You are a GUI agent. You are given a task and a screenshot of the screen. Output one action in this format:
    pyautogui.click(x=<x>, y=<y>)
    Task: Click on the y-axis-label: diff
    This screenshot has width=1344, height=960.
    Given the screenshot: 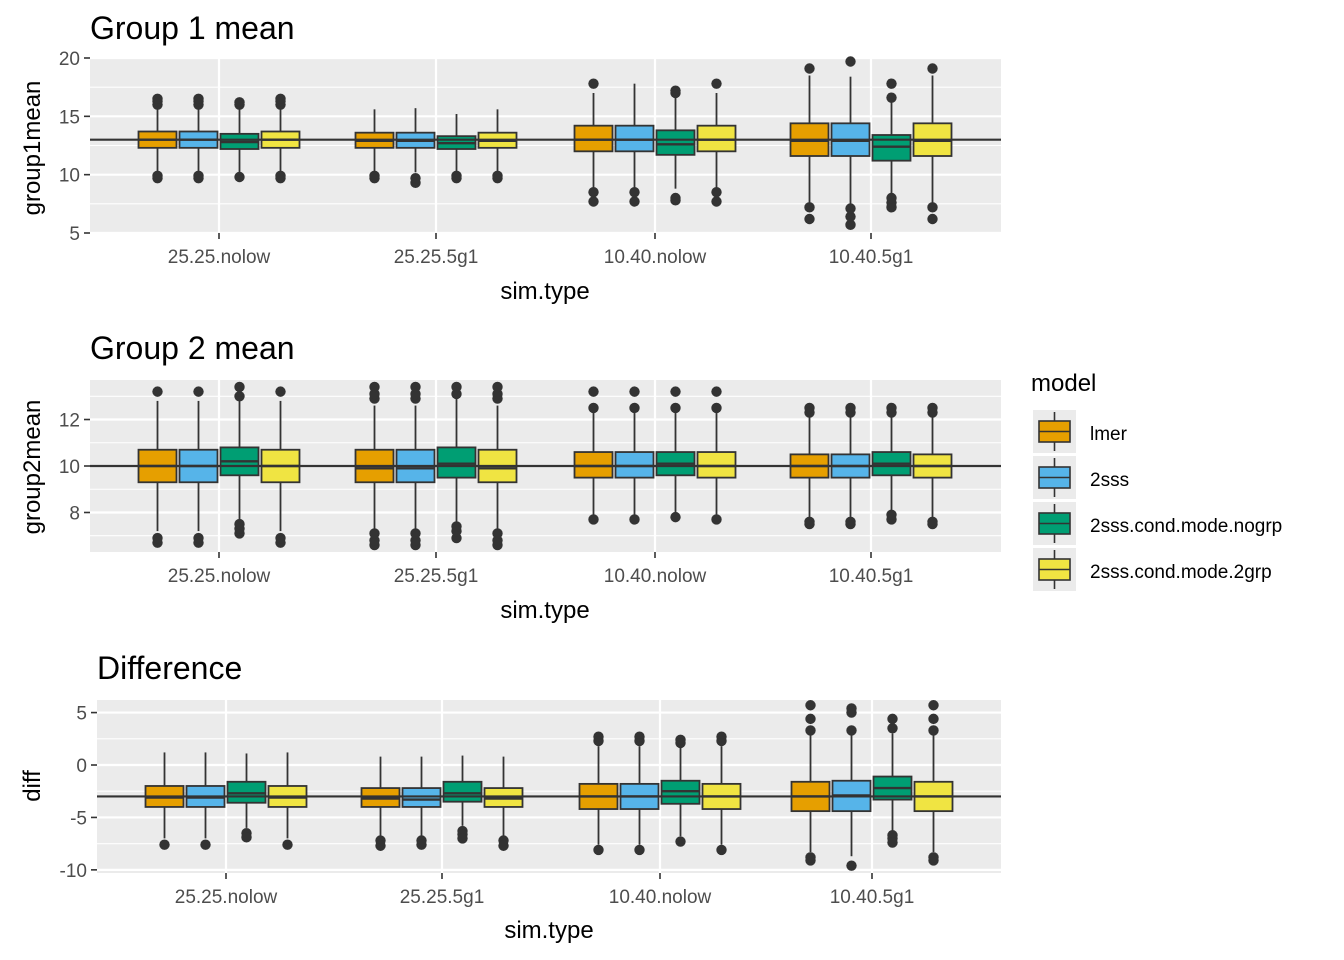 What is the action you would take?
    pyautogui.click(x=32, y=786)
    